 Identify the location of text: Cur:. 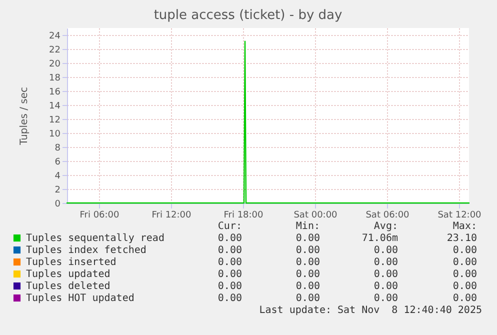
(230, 227).